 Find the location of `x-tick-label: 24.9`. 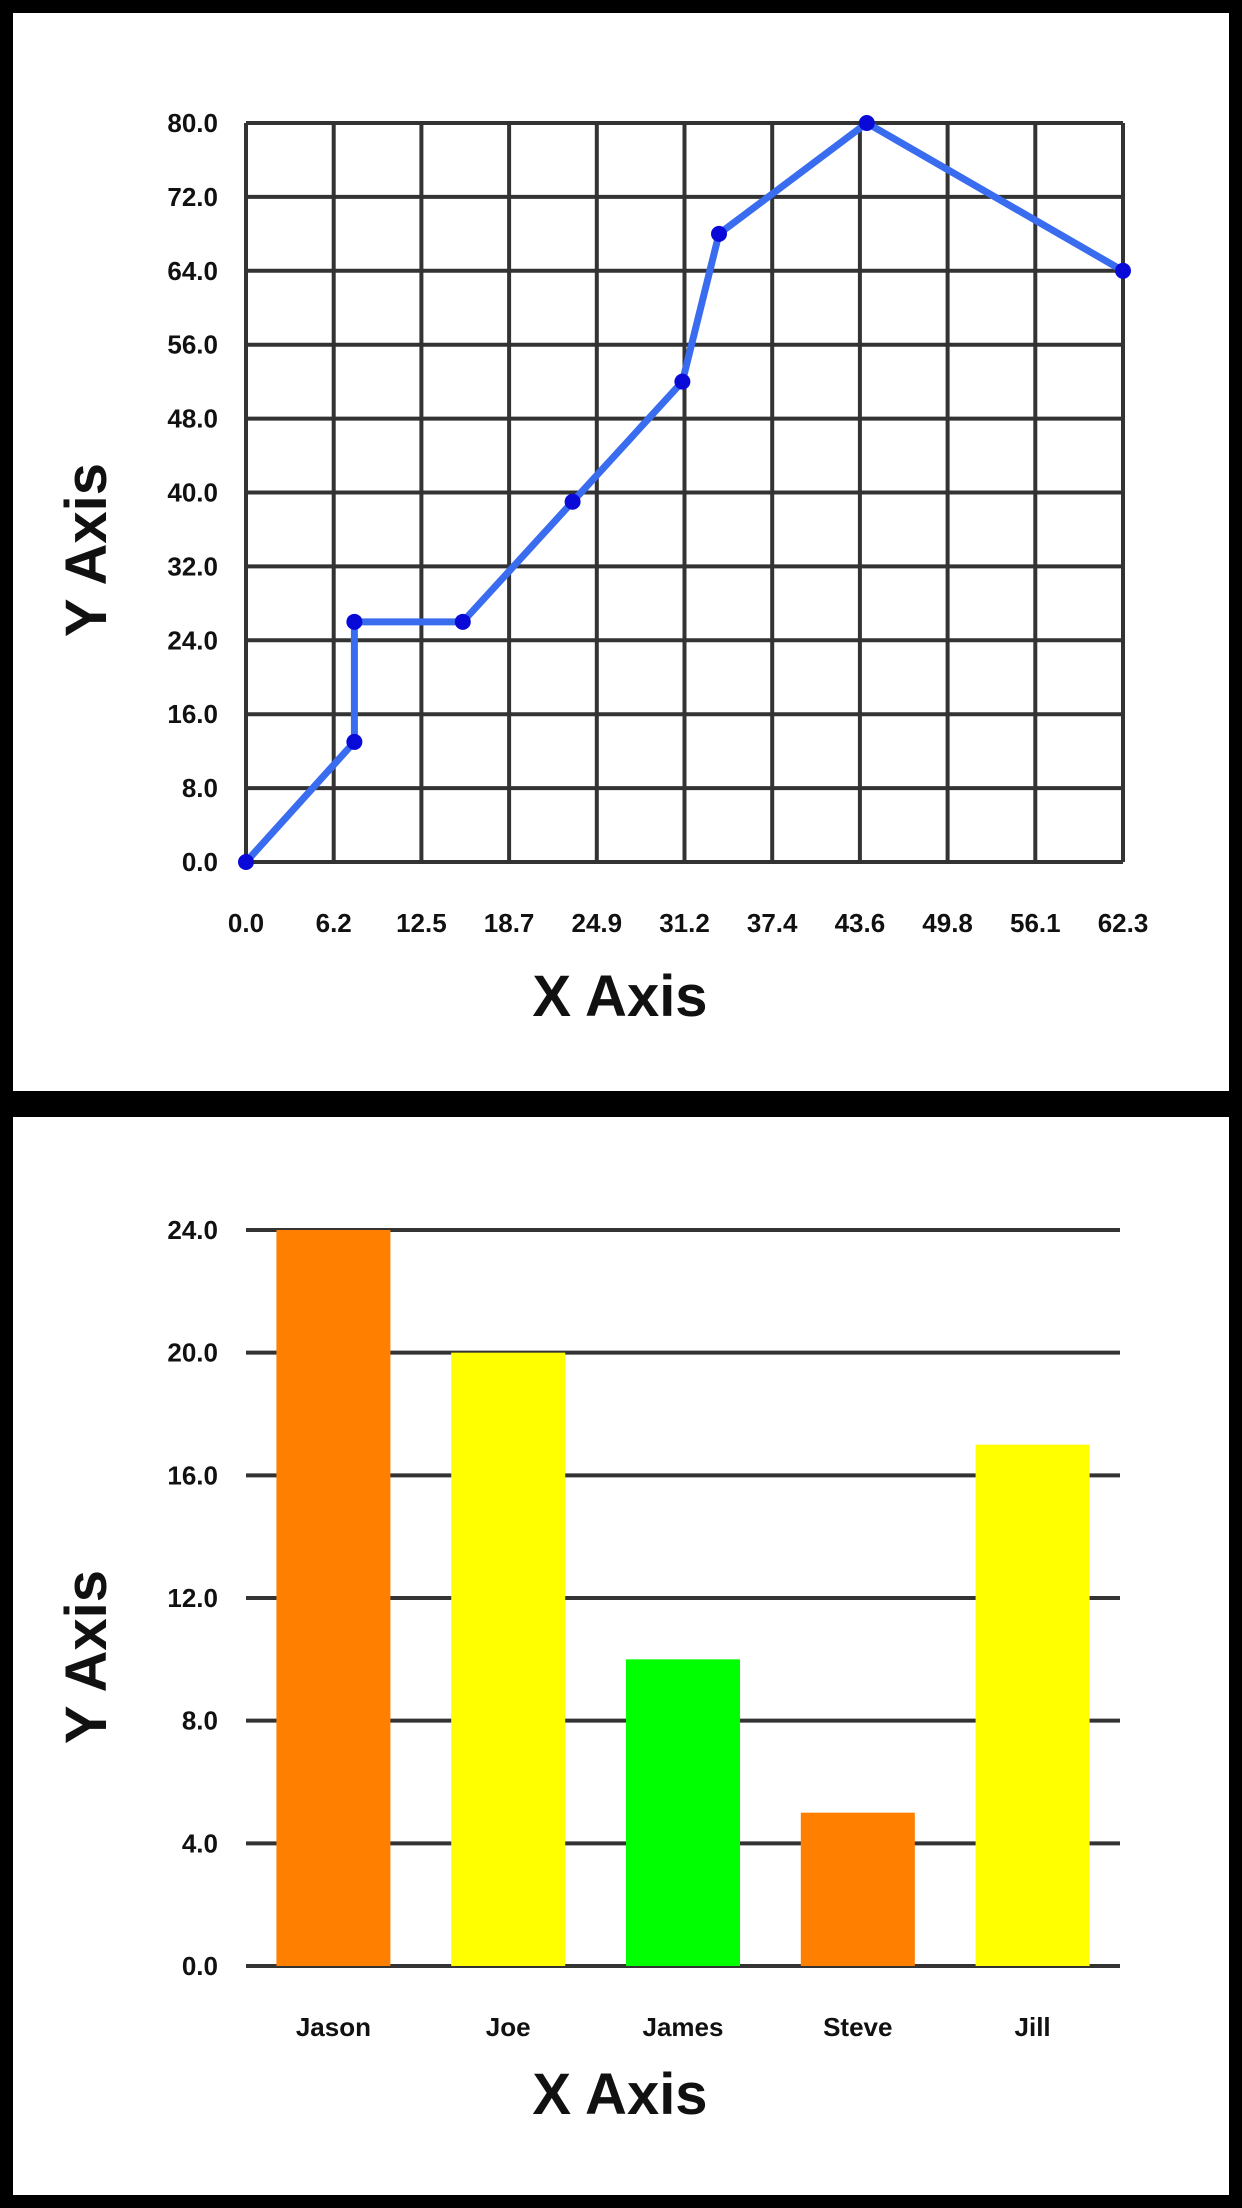

x-tick-label: 24.9 is located at coordinates (596, 923).